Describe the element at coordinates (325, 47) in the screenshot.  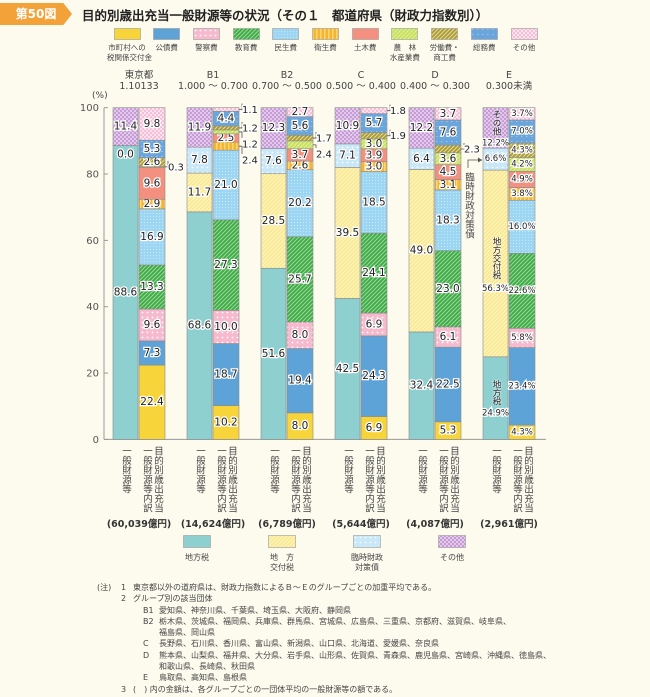
I see `legend-label: 衛生費` at that location.